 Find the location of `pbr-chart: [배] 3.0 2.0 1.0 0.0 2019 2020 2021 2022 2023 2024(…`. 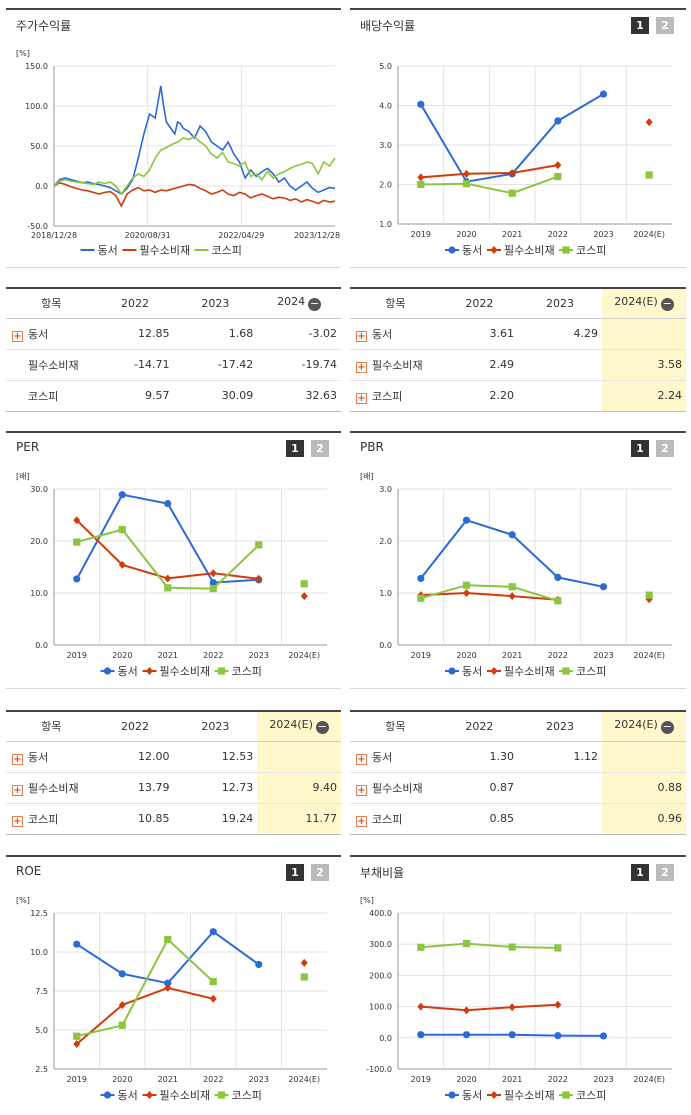

pbr-chart: [배] 3.0 2.0 1.0 0.0 2019 2020 2021 2022 2023 2024(… is located at coordinates (516, 575).